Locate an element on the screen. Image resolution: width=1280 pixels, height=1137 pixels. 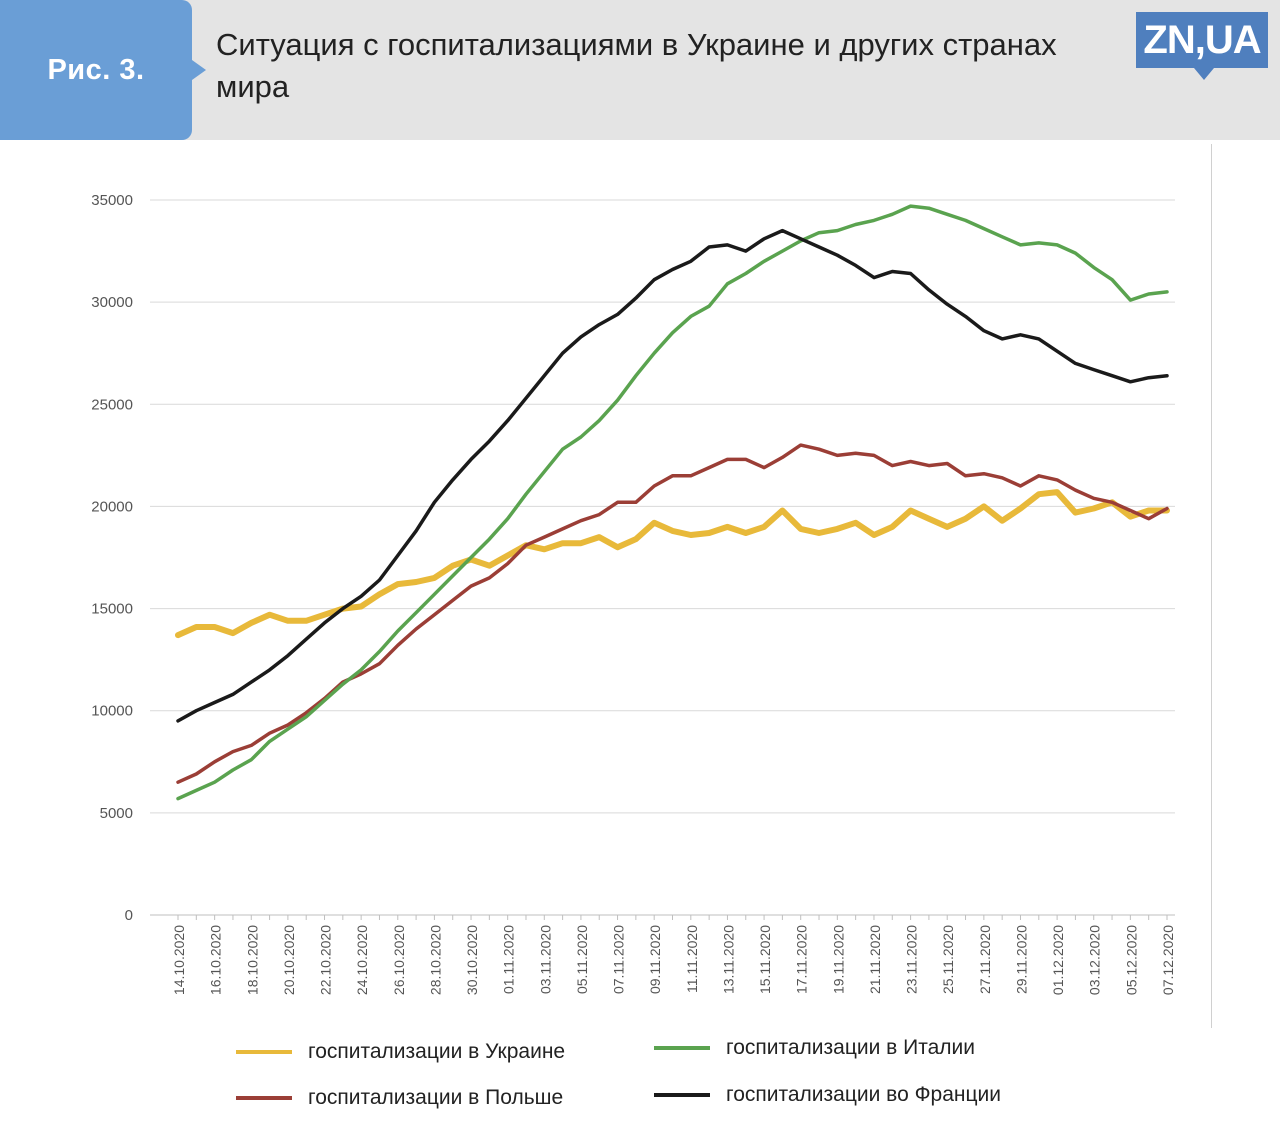
x-tick-label: 18.10.2020 is located at coordinates (252, 960).